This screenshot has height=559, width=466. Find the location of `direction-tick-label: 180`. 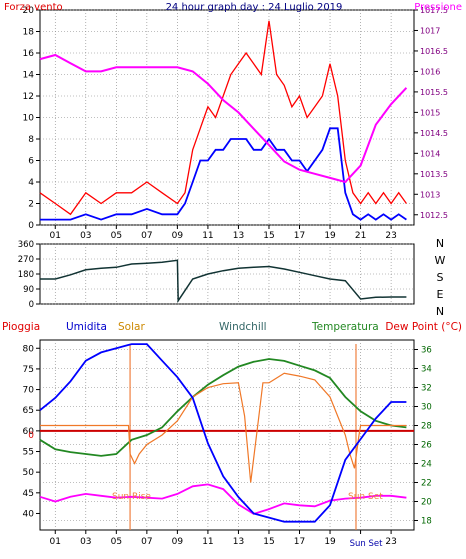

direction-tick-label: 180 is located at coordinates (26, 275).